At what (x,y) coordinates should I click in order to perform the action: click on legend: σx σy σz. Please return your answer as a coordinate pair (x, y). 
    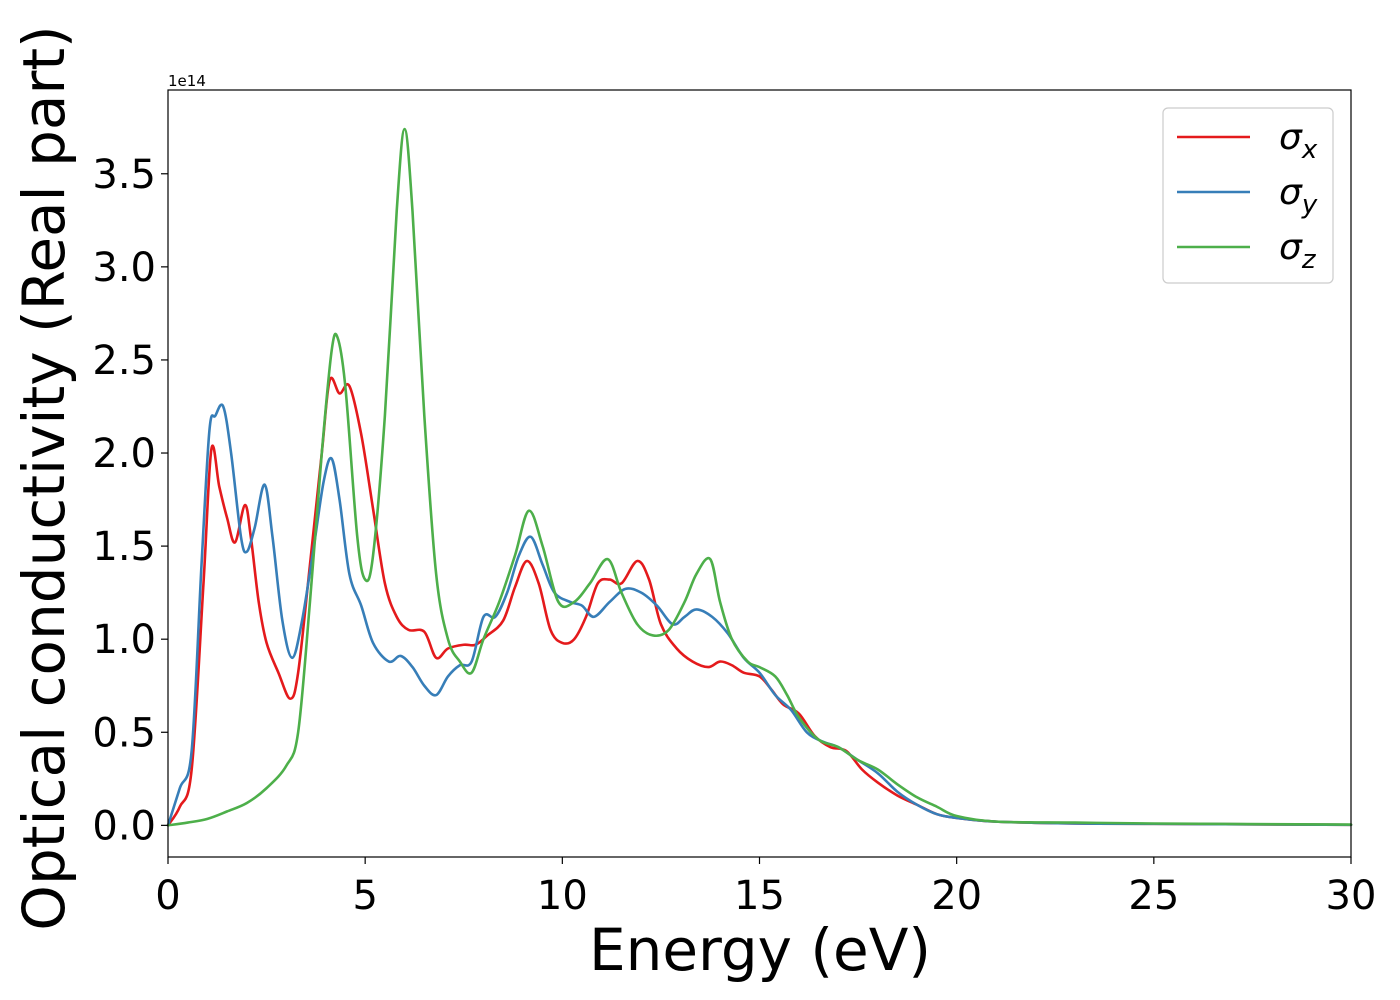
    Looking at the image, I should click on (1248, 195).